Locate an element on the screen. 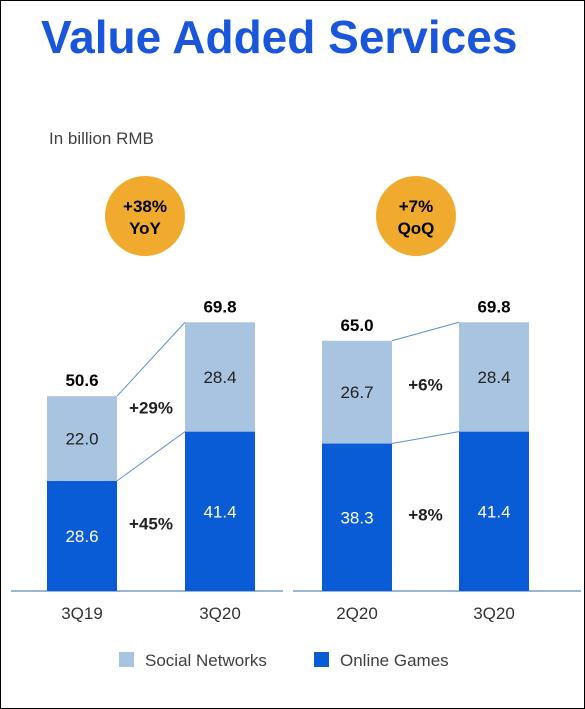  growth-badge-period: YoY is located at coordinates (145, 228).